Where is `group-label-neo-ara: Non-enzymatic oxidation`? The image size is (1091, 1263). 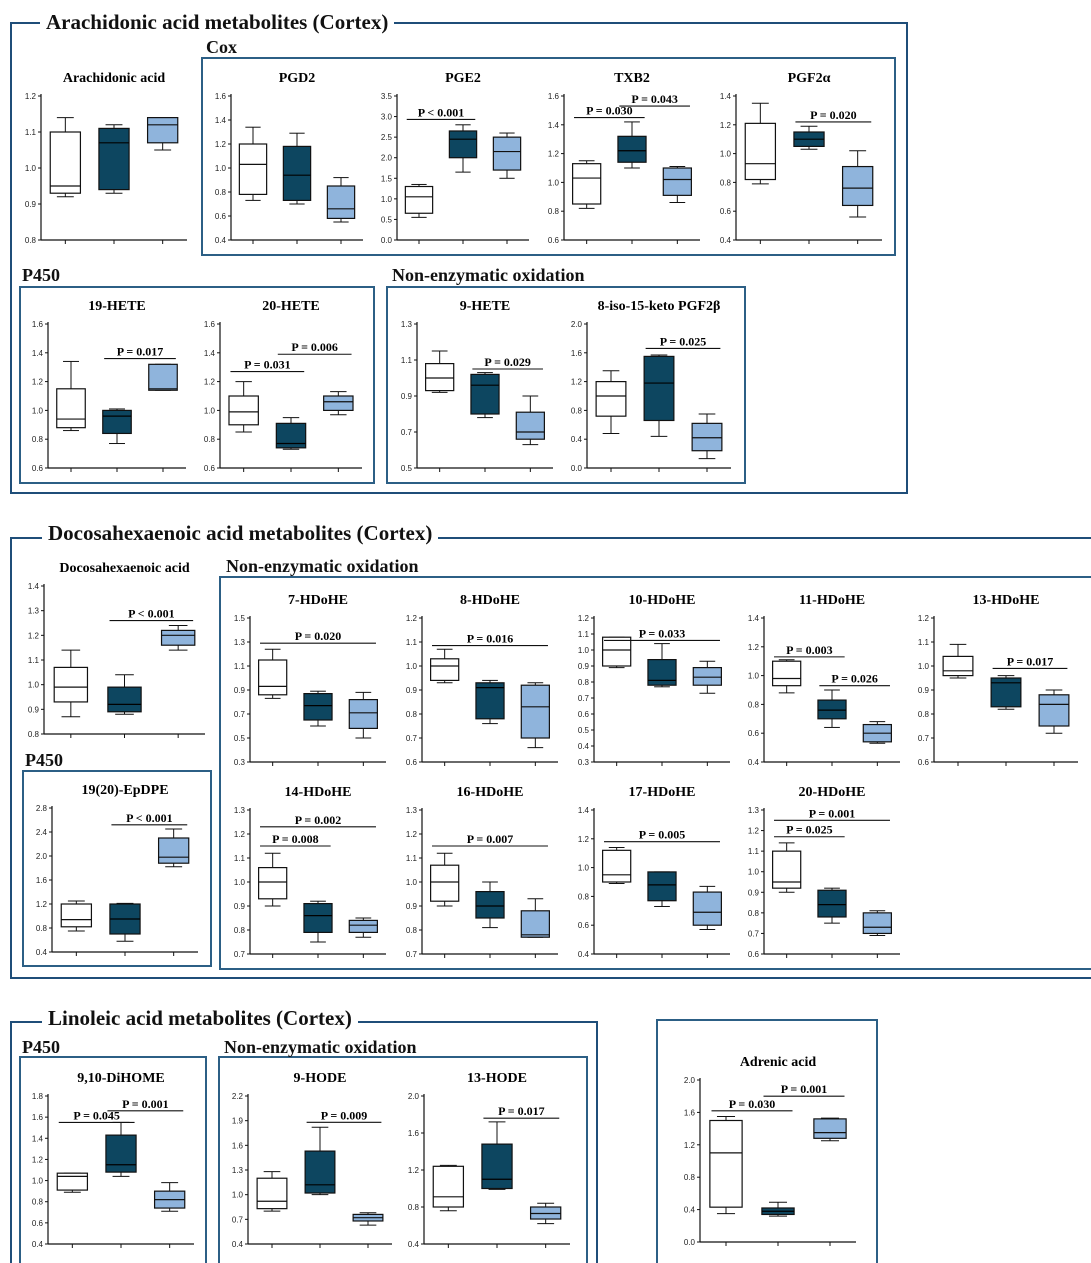
group-label-neo-ara: Non-enzymatic oxidation is located at coordinates (488, 275).